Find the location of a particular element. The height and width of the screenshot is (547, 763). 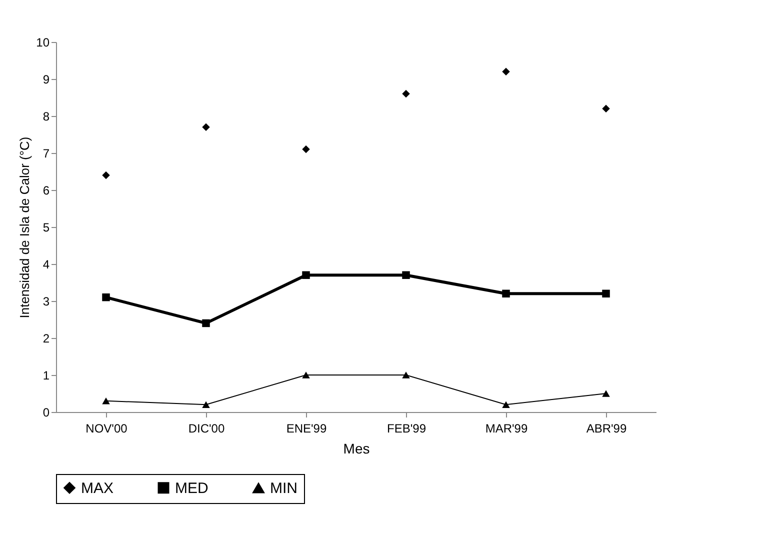

x-tick-label: ENE'99 is located at coordinates (306, 429).